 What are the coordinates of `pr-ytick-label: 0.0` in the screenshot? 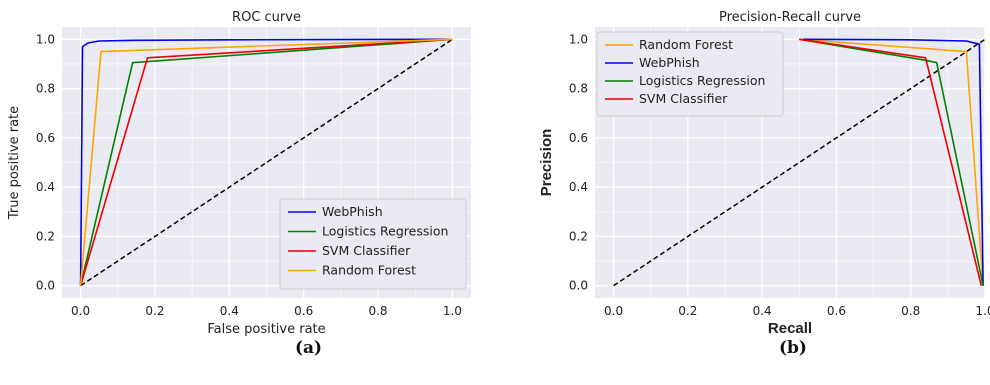 It's located at (578, 286).